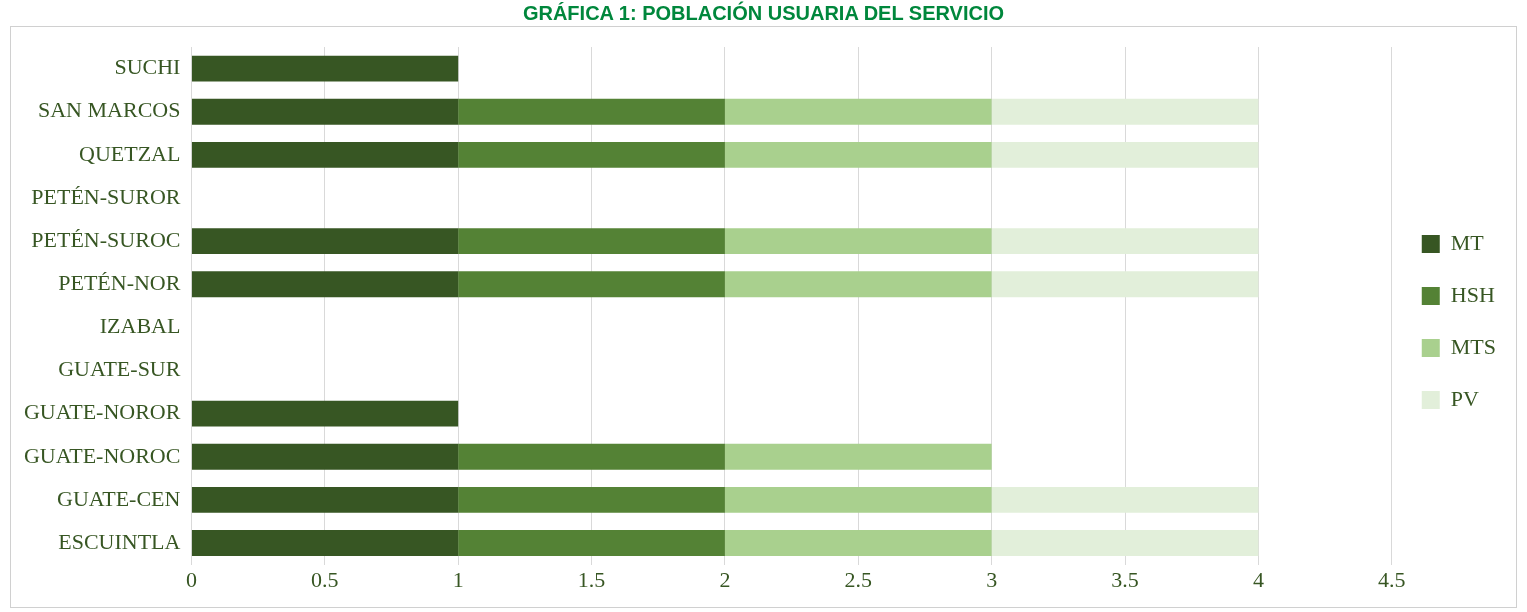  Describe the element at coordinates (102, 455) in the screenshot. I see `y-tick-label: GUATE-NOROC` at that location.